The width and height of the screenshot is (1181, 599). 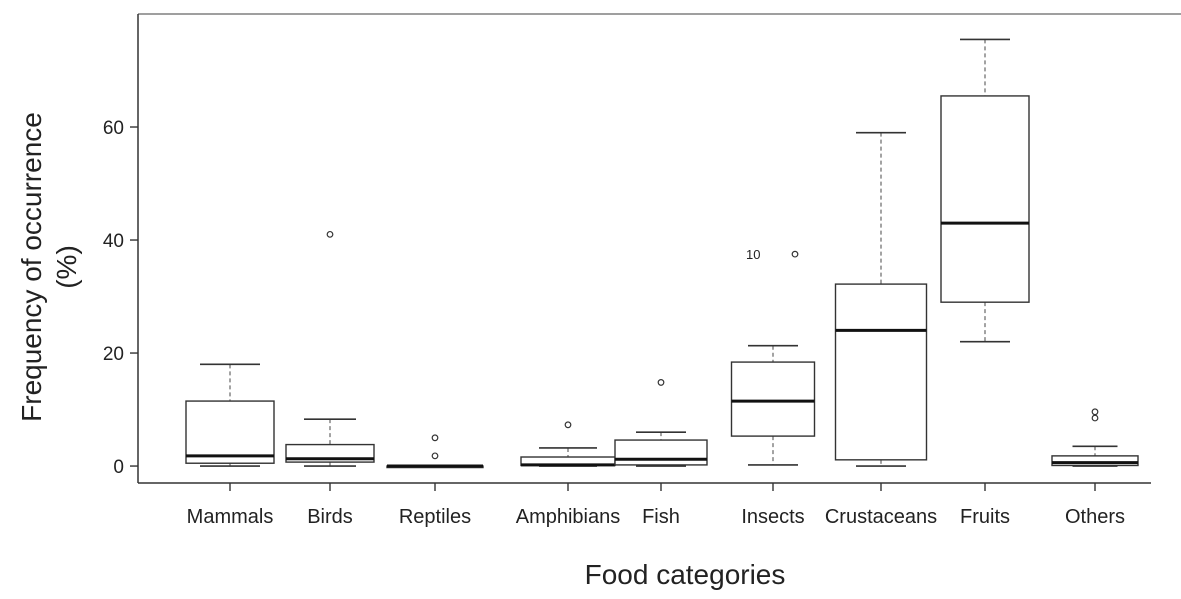 I want to click on x-axis-title: Food categories, so click(x=685, y=574).